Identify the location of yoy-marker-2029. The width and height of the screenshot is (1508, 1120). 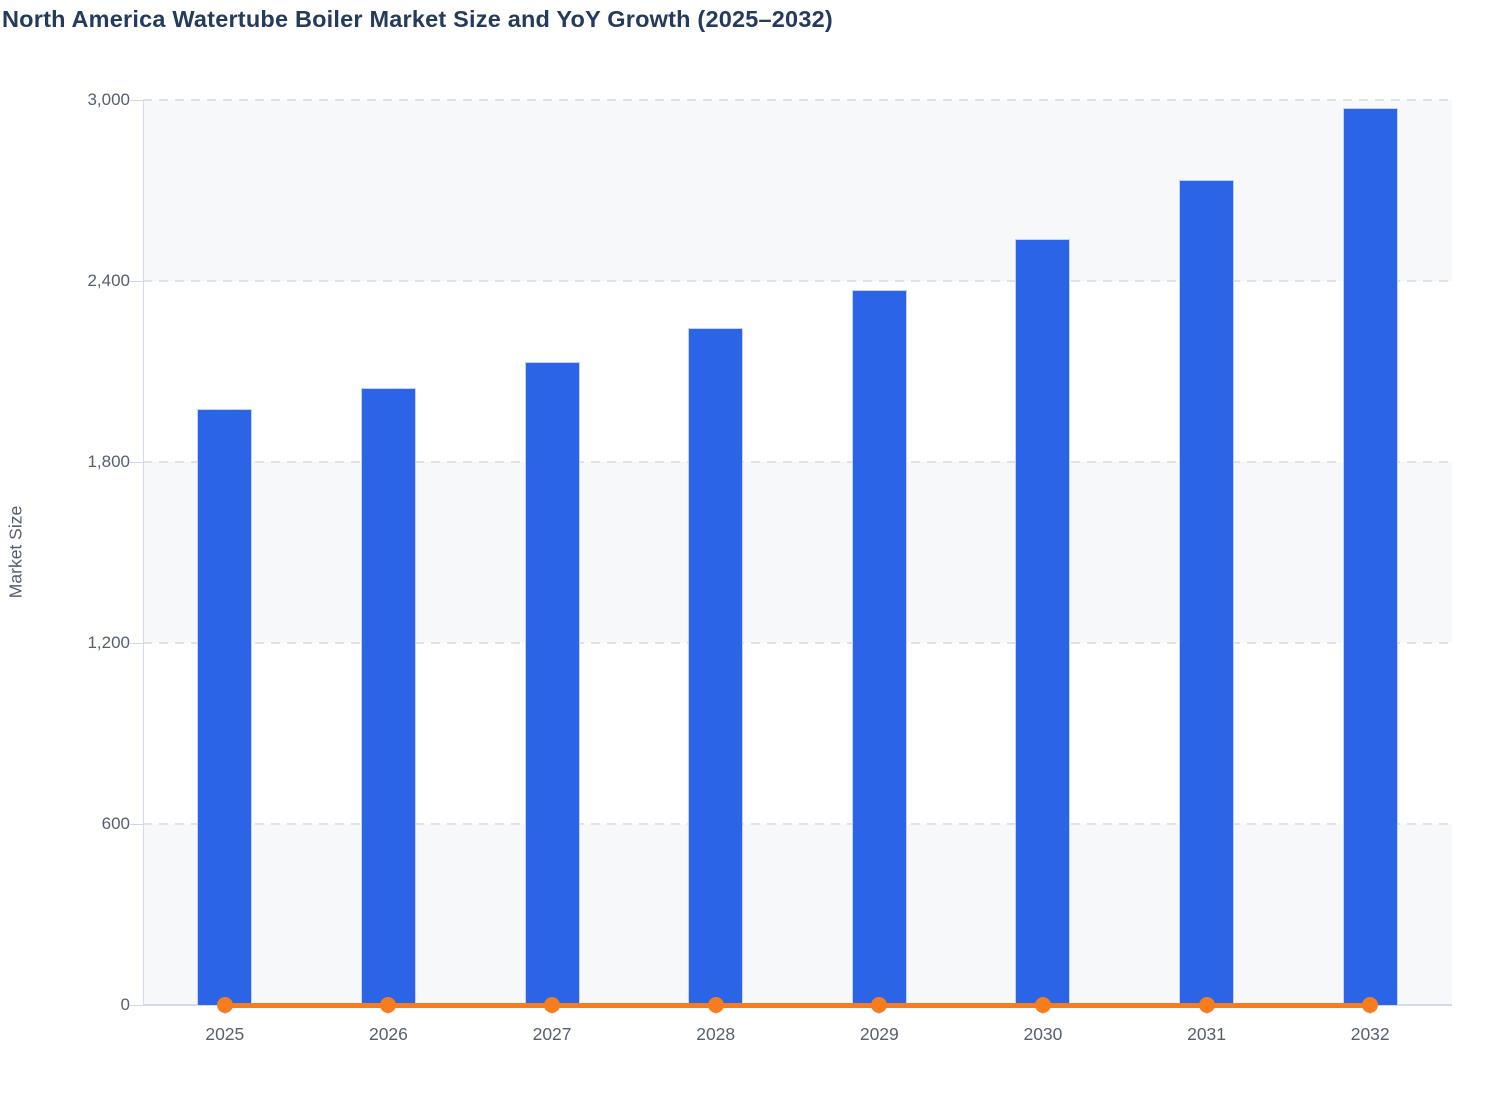
(879, 1005).